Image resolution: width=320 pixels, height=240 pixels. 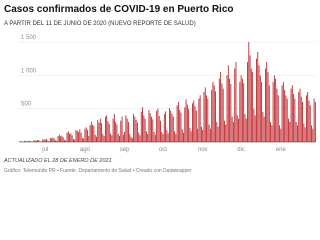 What do you see at coordinates (57, 161) in the screenshot?
I see `update-note: ACTUALIZADO EL 28 DE ENERO DE 2021` at bounding box center [57, 161].